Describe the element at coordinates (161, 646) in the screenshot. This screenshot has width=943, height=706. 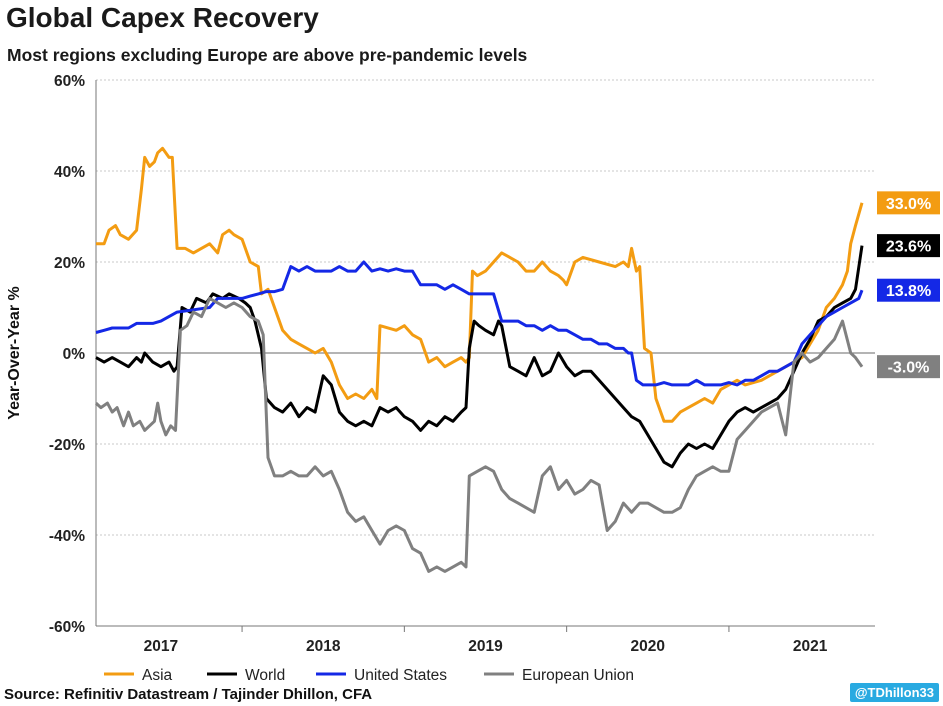
I see `x-tick-label: 2017` at that location.